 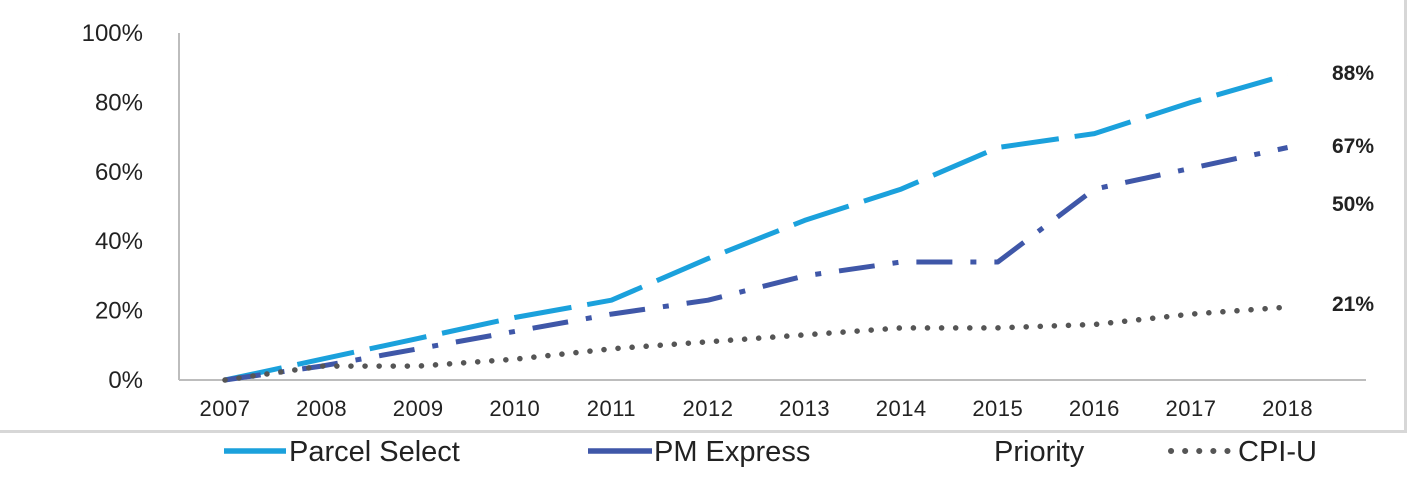 What do you see at coordinates (732, 452) in the screenshot?
I see `legend-label: PM Express` at bounding box center [732, 452].